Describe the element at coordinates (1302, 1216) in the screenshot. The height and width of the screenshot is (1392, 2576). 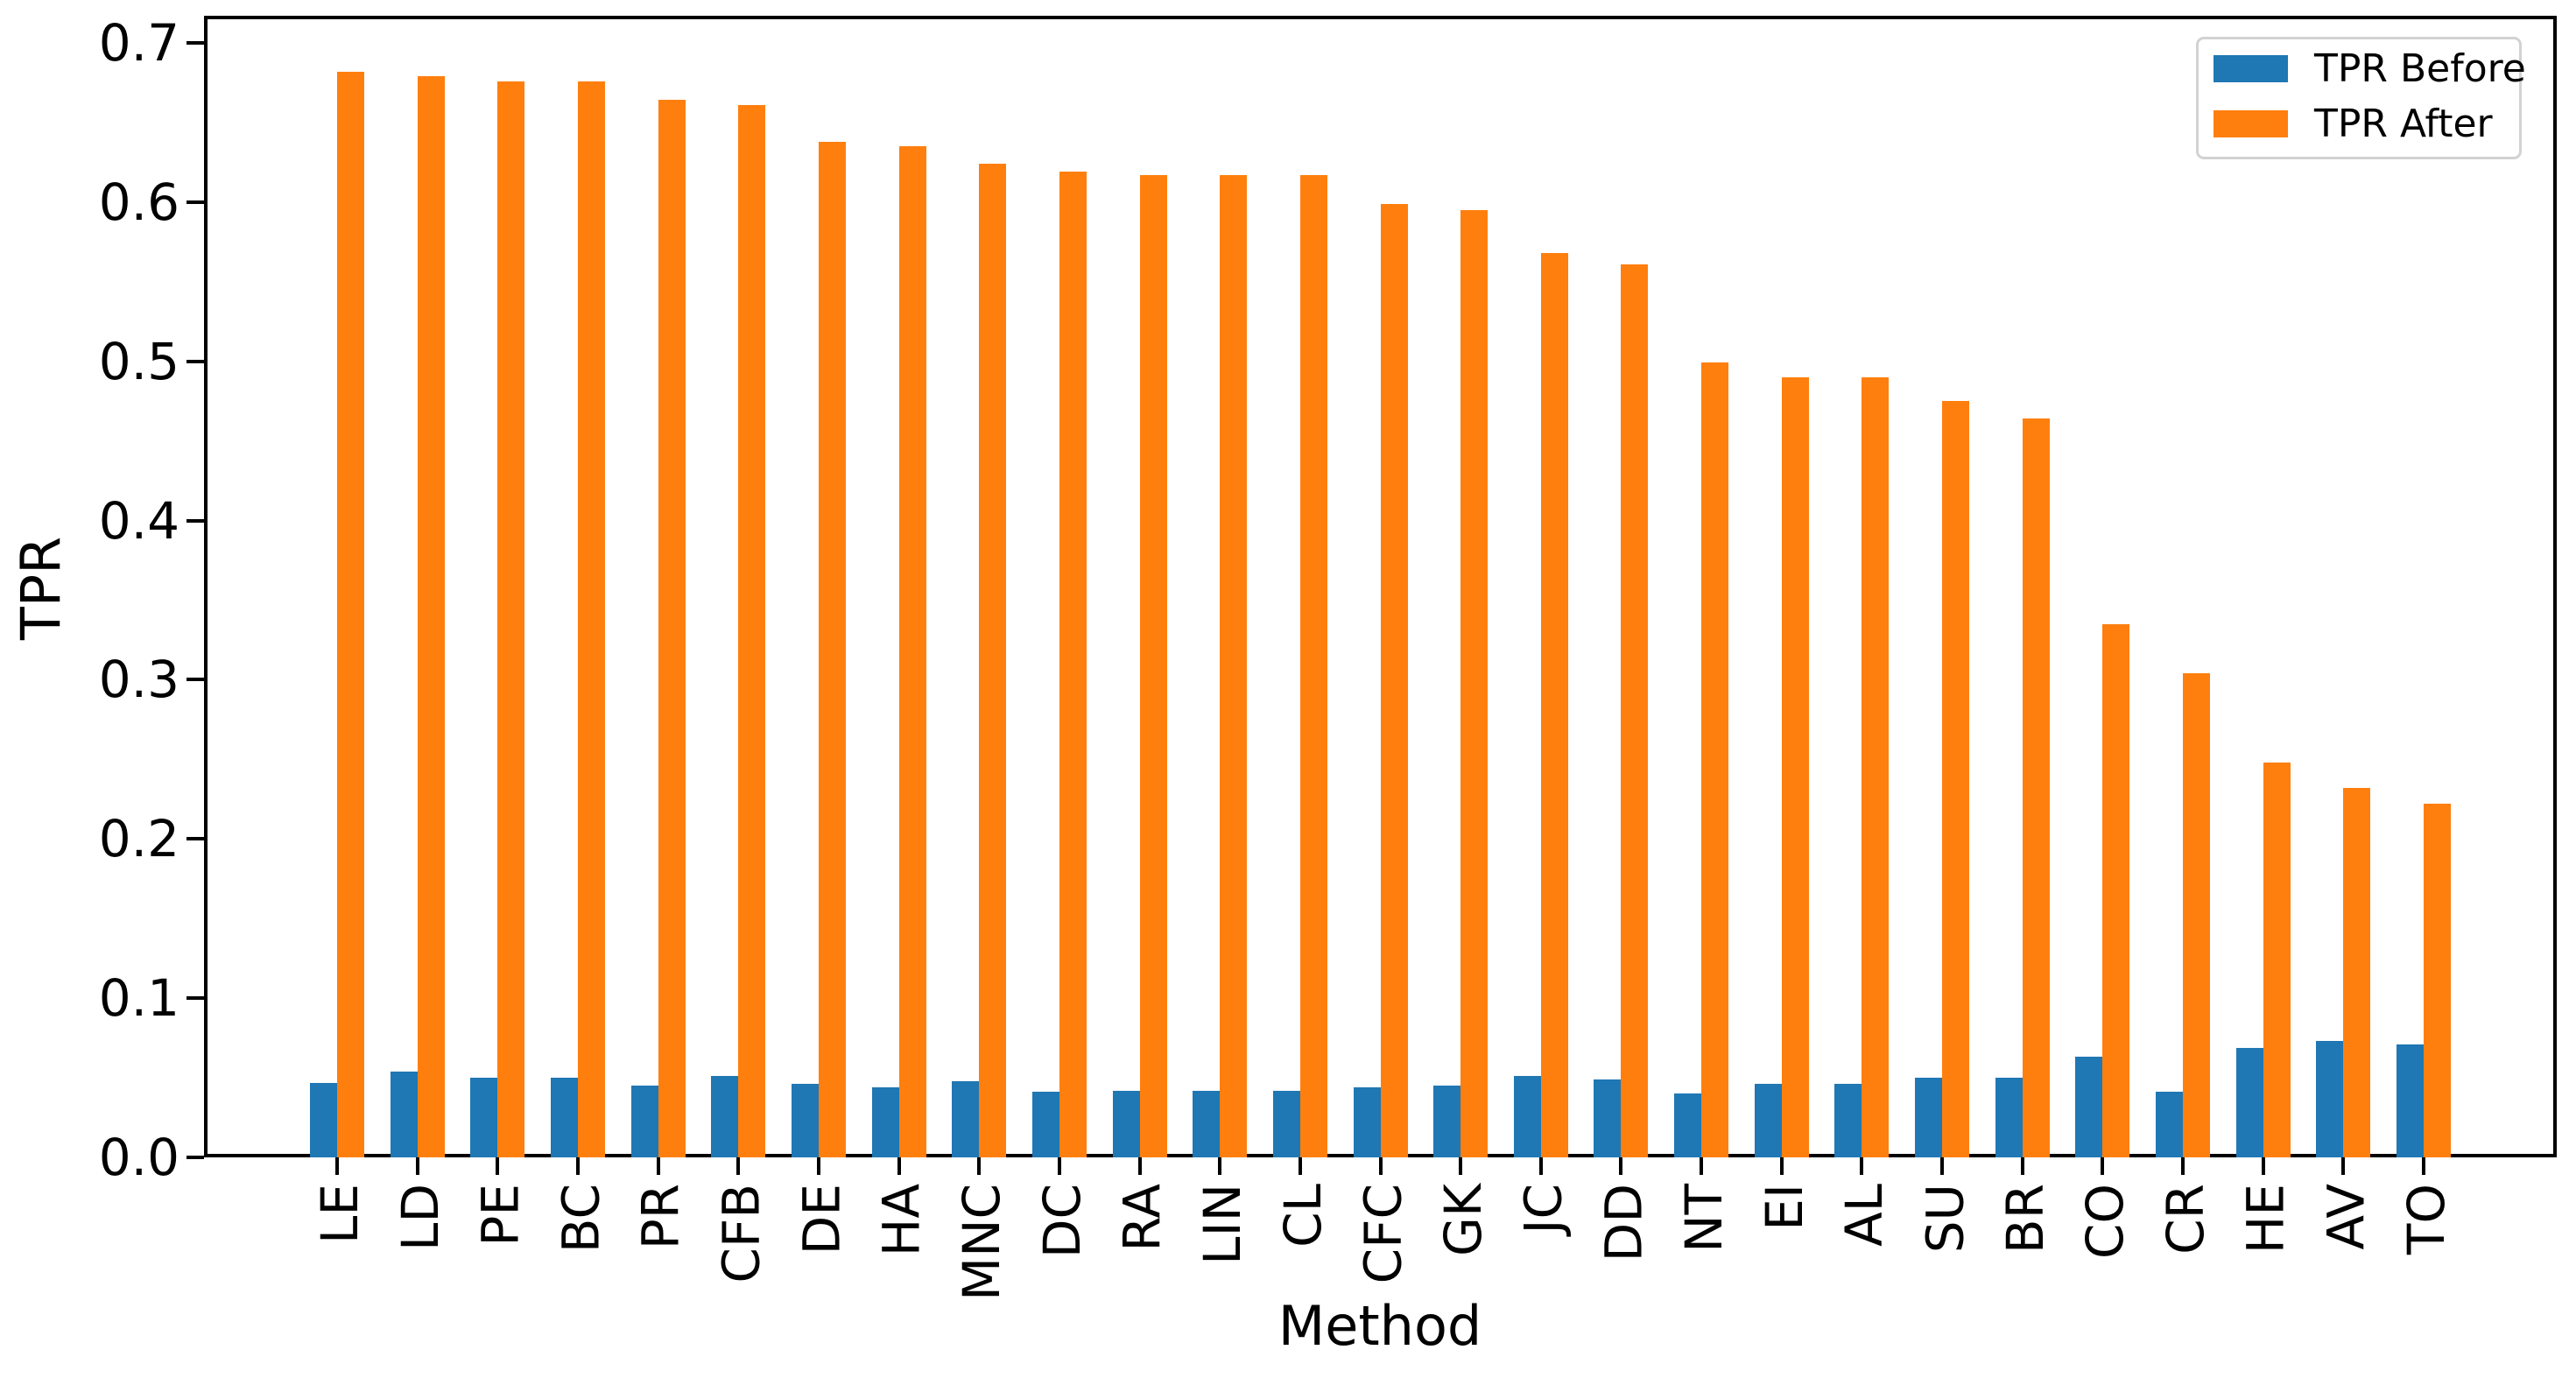
I see `x-tick-label-text-cl: CL` at that location.